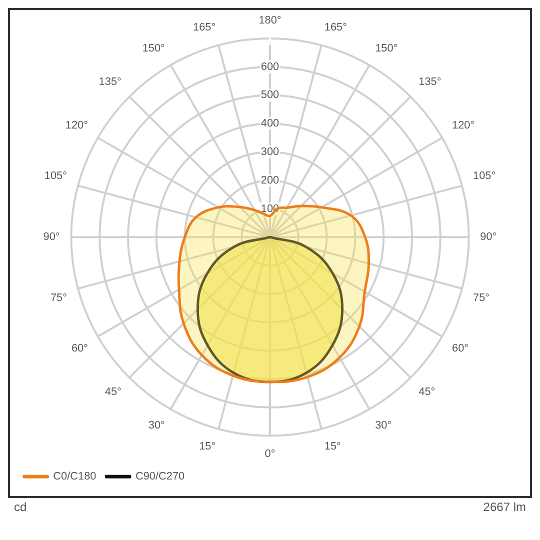 This screenshot has width=540, height=540. Describe the element at coordinates (504, 507) in the screenshot. I see `text: 2667 lm` at that location.